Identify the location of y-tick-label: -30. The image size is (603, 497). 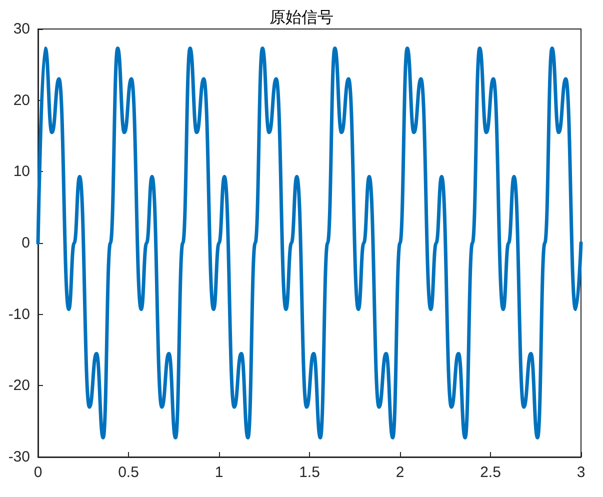
(19, 457).